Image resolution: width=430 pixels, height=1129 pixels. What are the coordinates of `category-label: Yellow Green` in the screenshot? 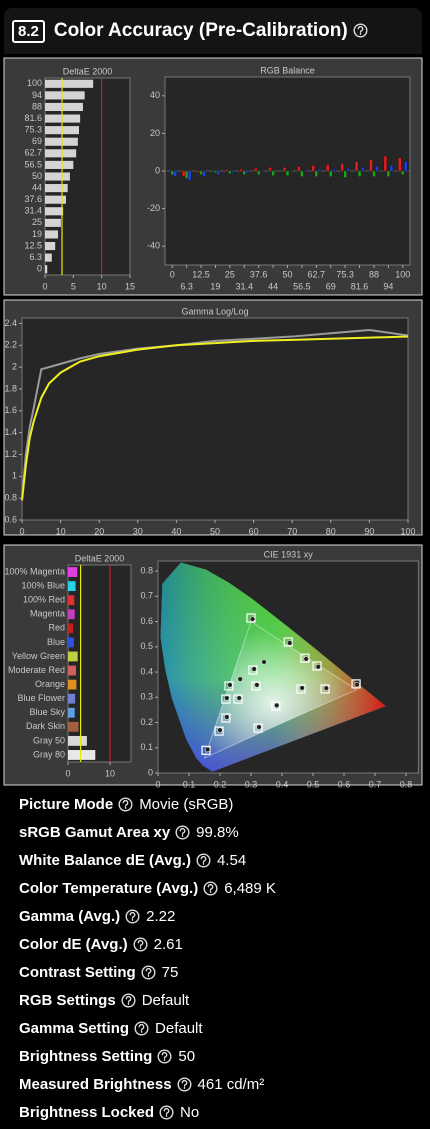 It's located at (38, 656).